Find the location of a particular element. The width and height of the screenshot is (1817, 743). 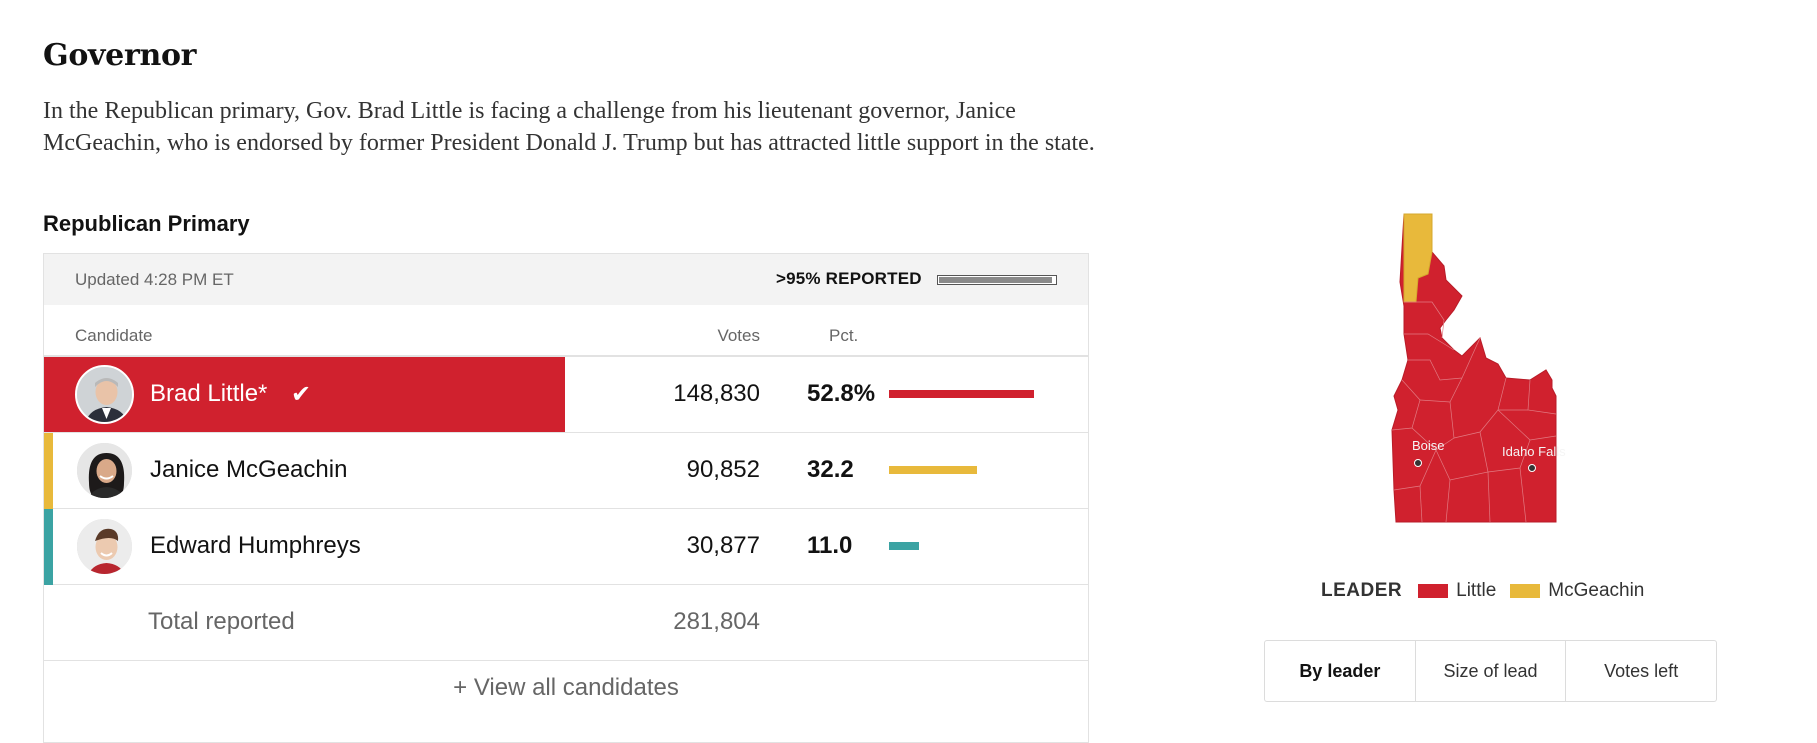

header-candidate: Candidate is located at coordinates (114, 335).